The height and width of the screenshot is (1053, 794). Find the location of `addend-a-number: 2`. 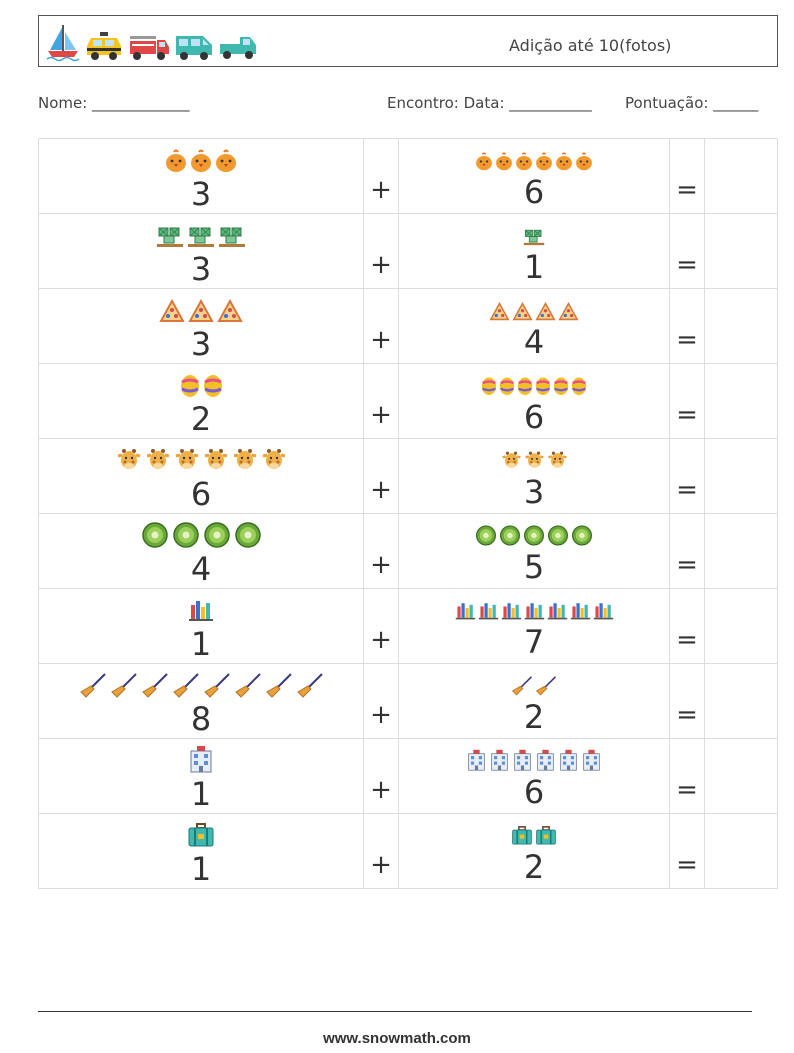

addend-a-number: 2 is located at coordinates (201, 419).